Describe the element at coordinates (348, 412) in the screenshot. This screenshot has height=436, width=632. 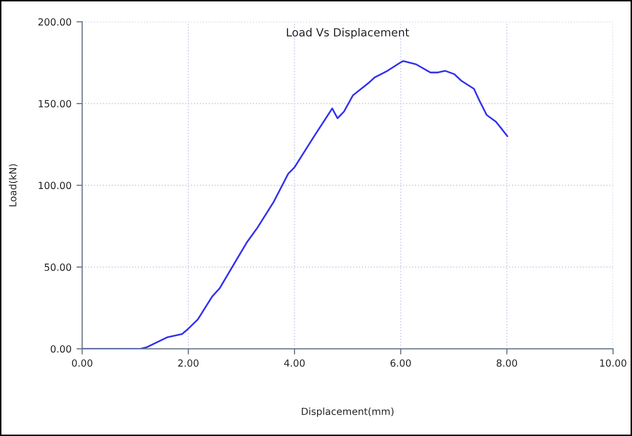
I see `x-axis-title: Displacement(mm)` at that location.